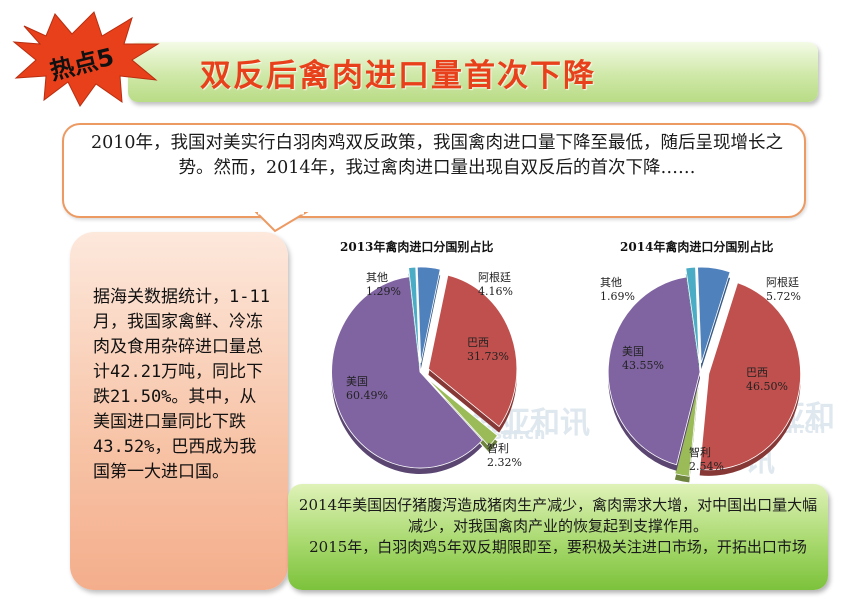 This screenshot has width=853, height=608. Describe the element at coordinates (706, 459) in the screenshot. I see `label-2014-chile: 智利 2.54%` at that location.